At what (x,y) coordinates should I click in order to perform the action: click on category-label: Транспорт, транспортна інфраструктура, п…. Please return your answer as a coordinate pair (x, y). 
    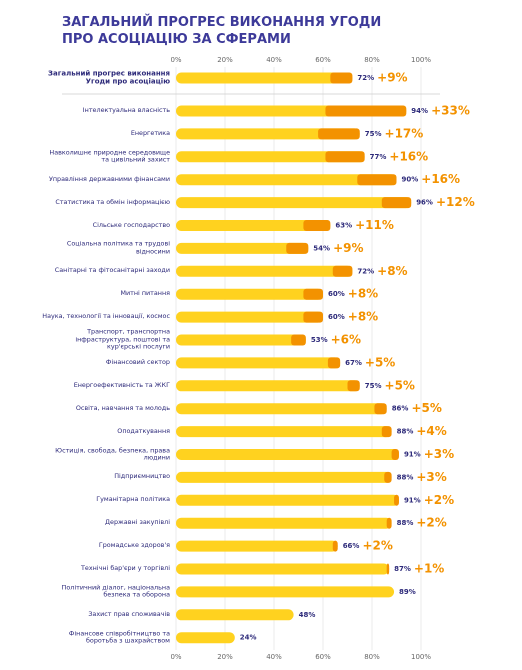
    Looking at the image, I should click on (122, 339).